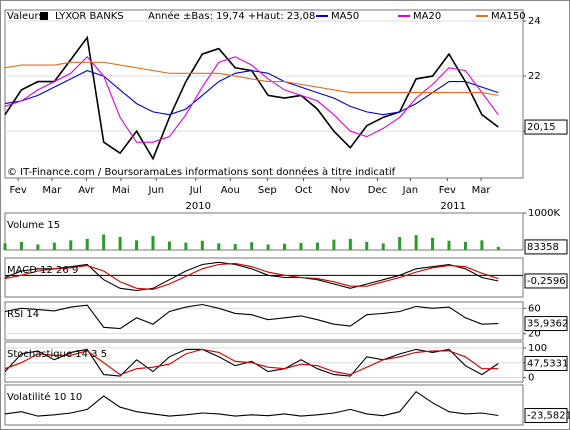 This screenshot has height=430, width=570. I want to click on x-tick-label: Aou, so click(230, 190).